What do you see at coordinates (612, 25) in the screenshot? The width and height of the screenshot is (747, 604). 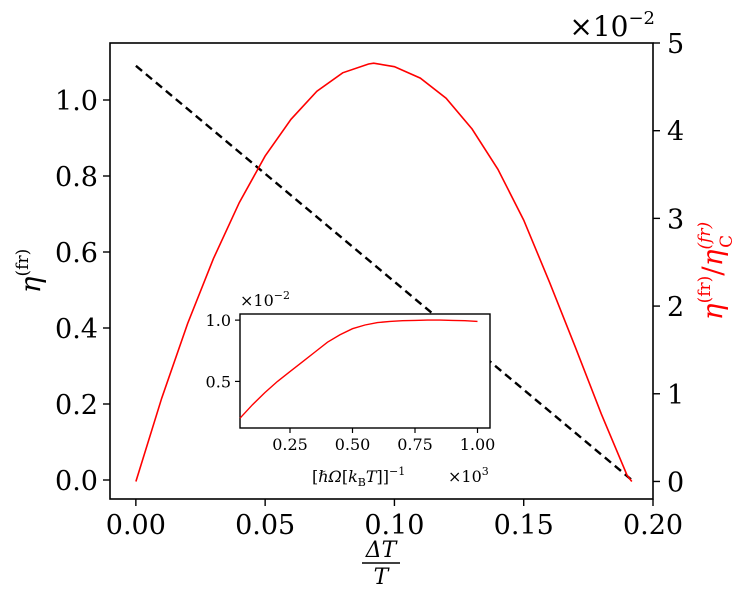 I see `right-axis-multiplier: ×10⁻²` at bounding box center [612, 25].